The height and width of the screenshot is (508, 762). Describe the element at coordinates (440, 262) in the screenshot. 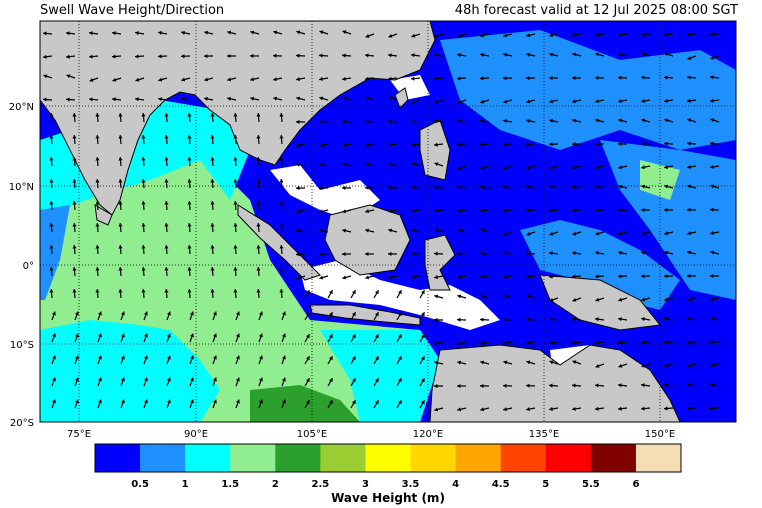

I see `landmass-sulawesi` at that location.